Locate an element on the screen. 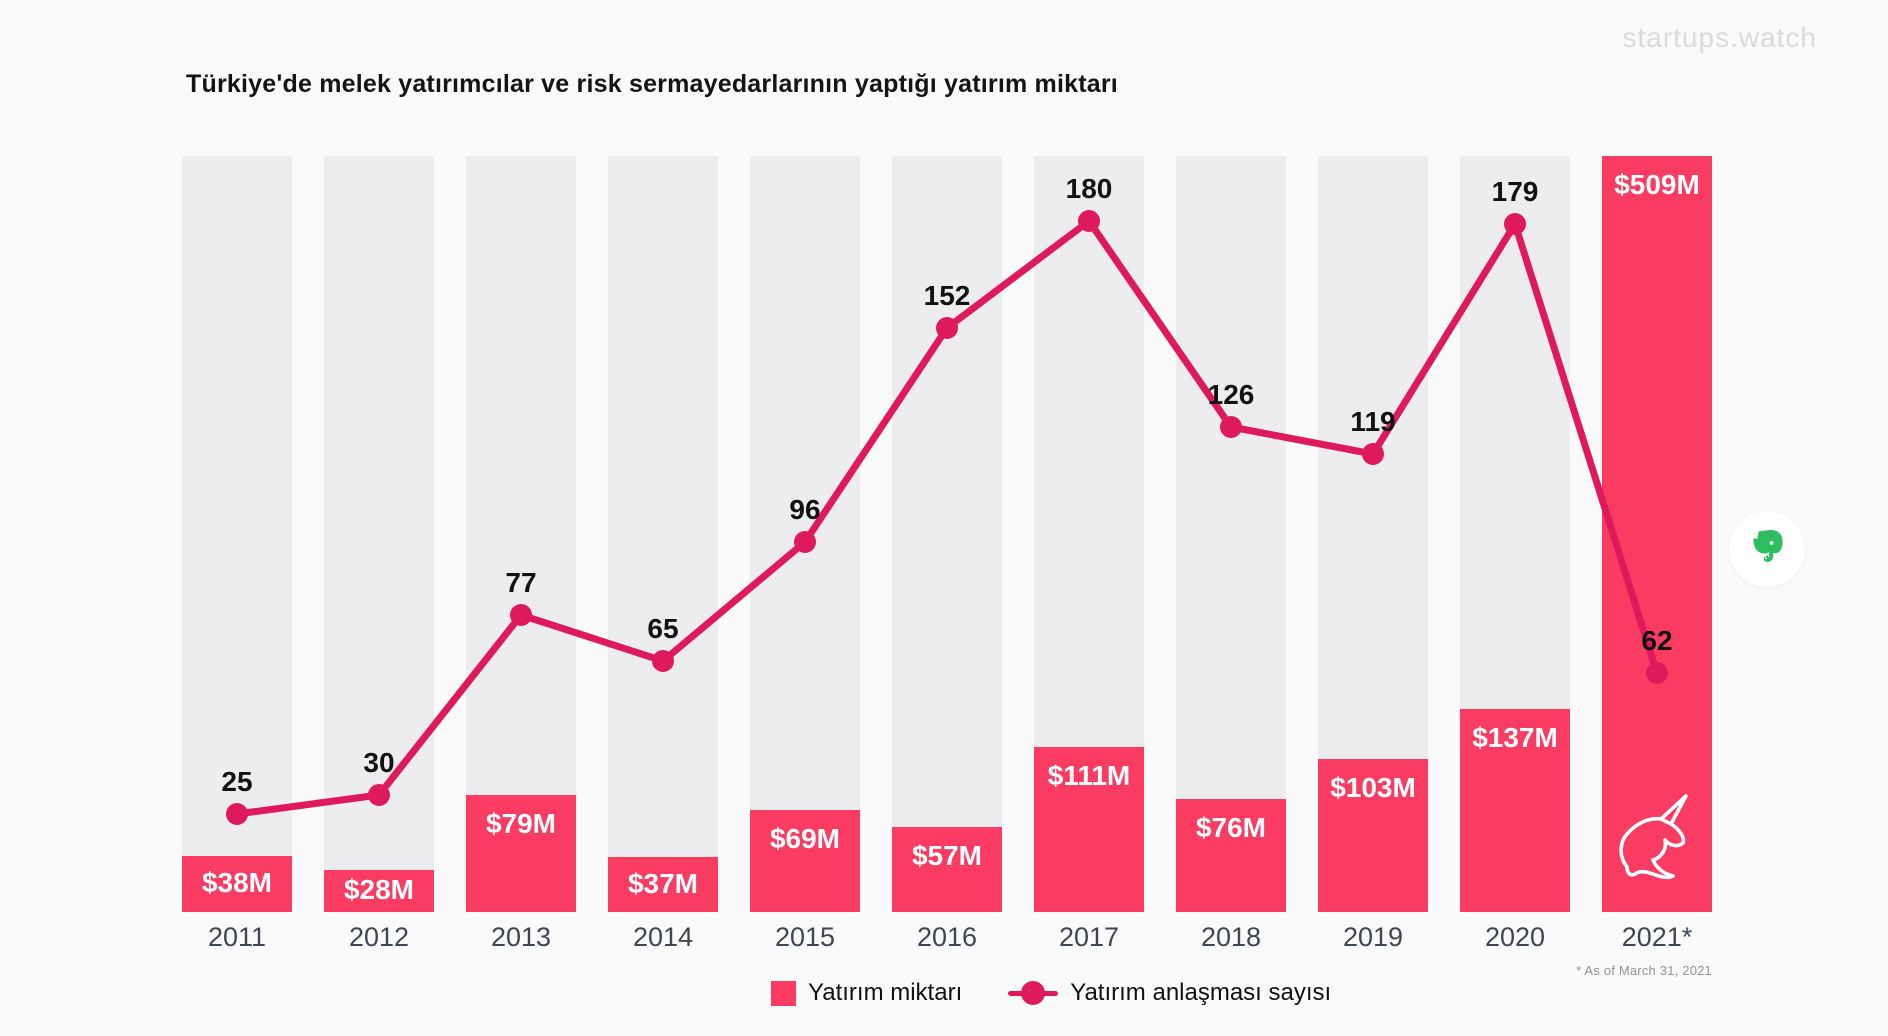 This screenshot has width=1888, height=1036. investment-bar-value: $79M is located at coordinates (521, 823).